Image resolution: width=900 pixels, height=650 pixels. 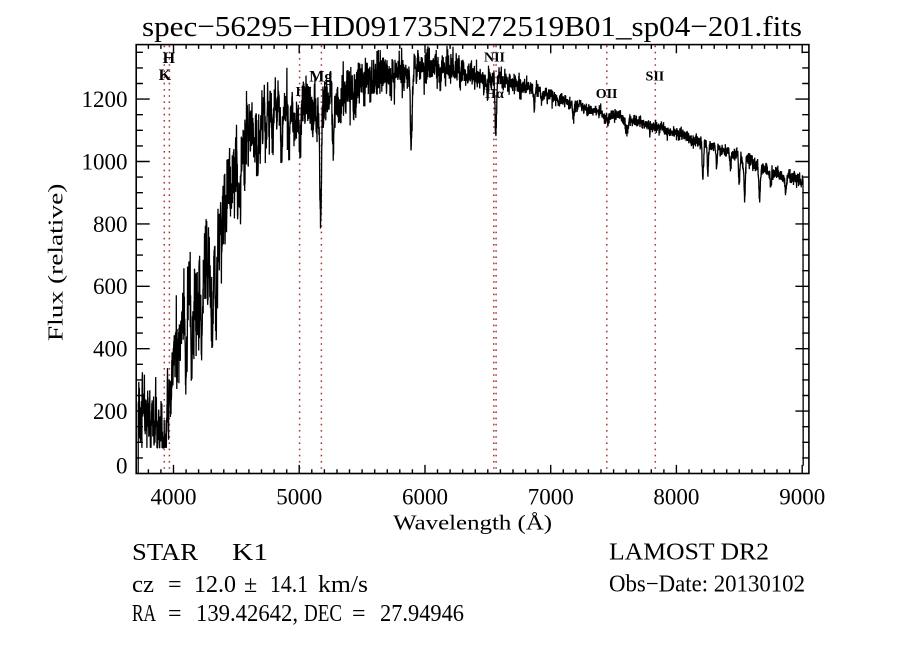 I want to click on svg-text: 14.1, so click(x=289, y=585).